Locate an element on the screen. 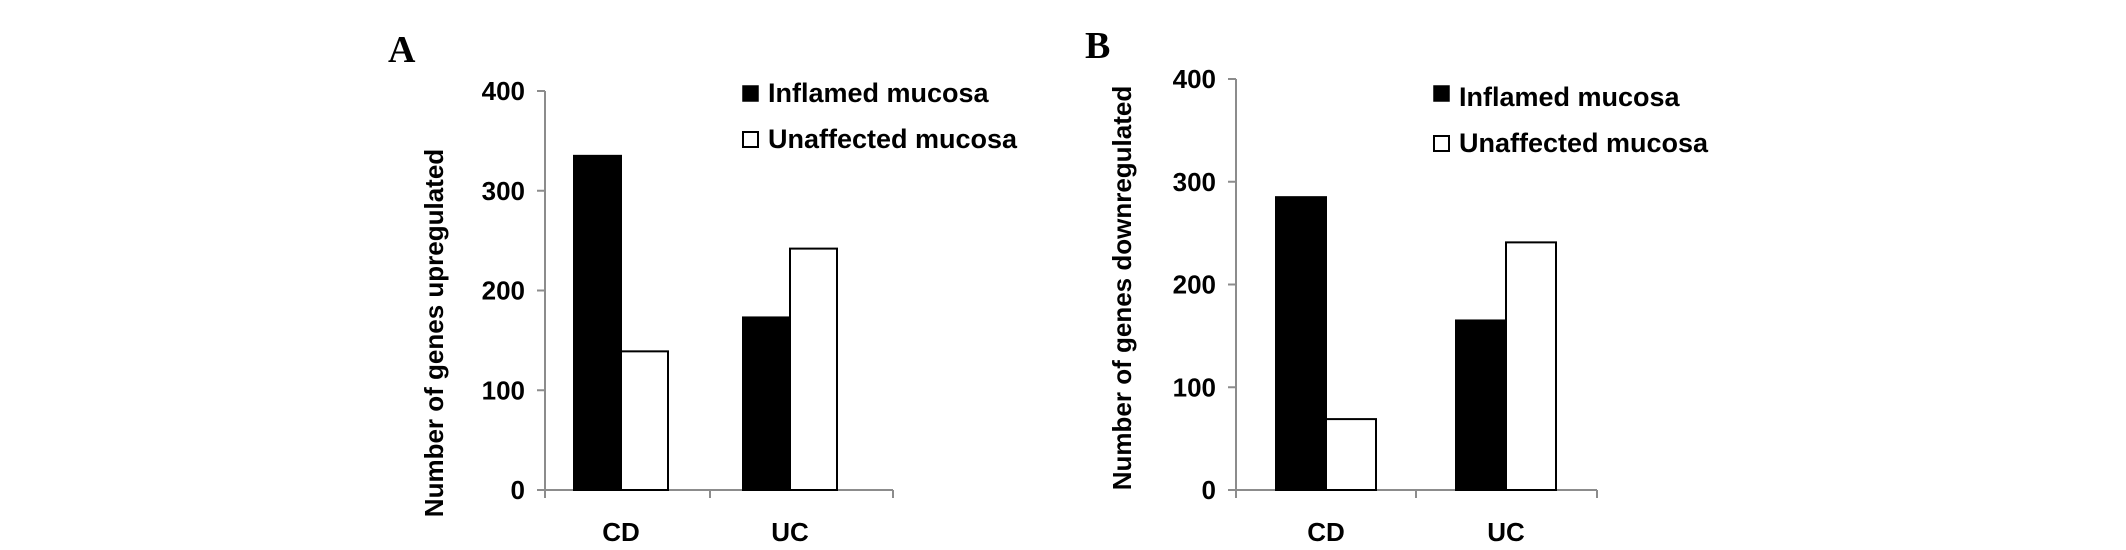  panel-label: A is located at coordinates (402, 50).